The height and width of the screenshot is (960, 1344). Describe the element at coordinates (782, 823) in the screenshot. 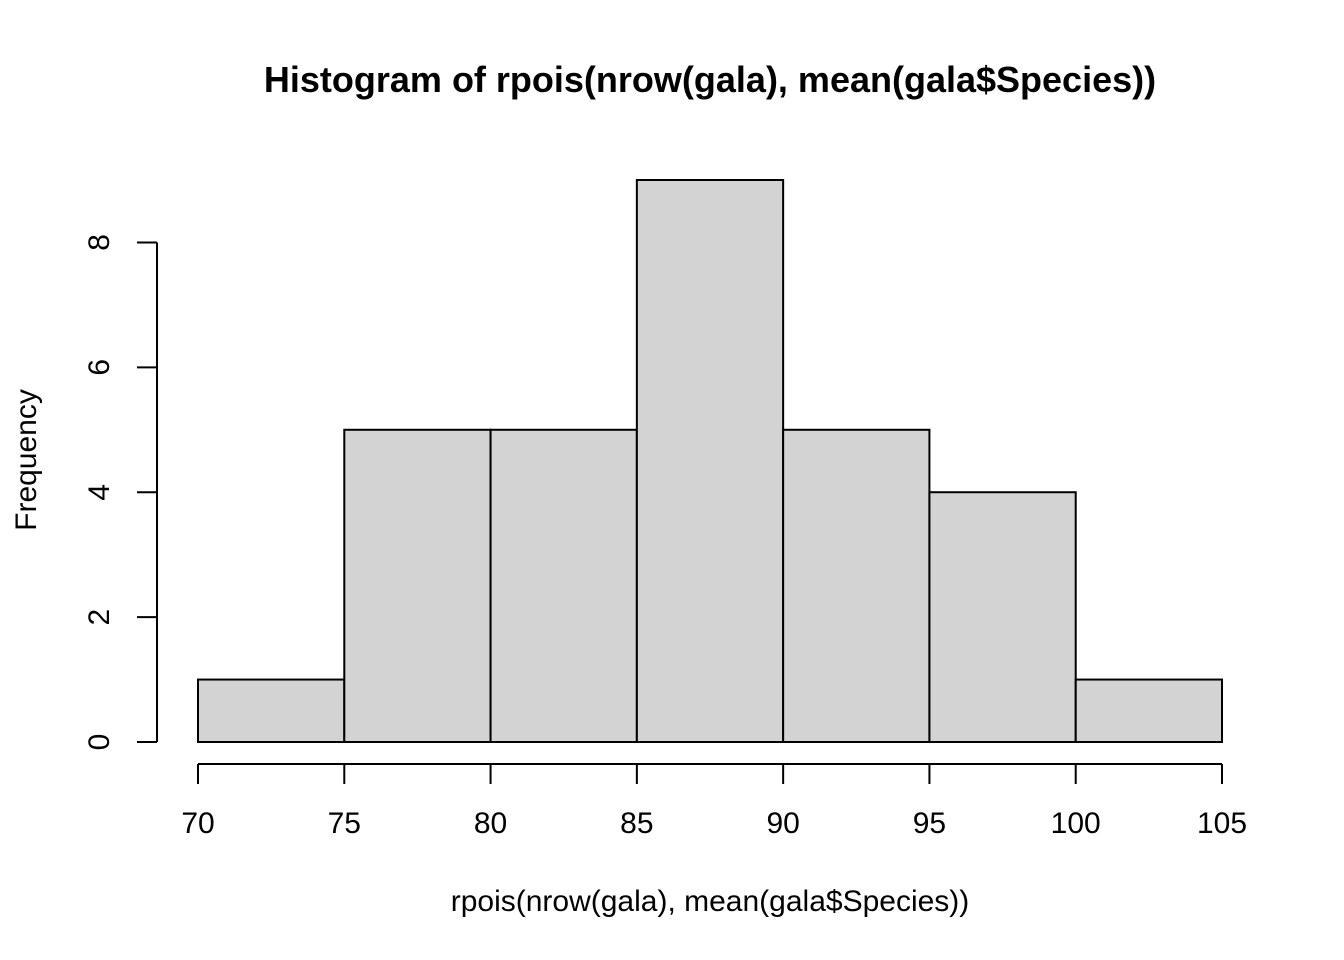

I see `x-tick-label-90: 90` at that location.